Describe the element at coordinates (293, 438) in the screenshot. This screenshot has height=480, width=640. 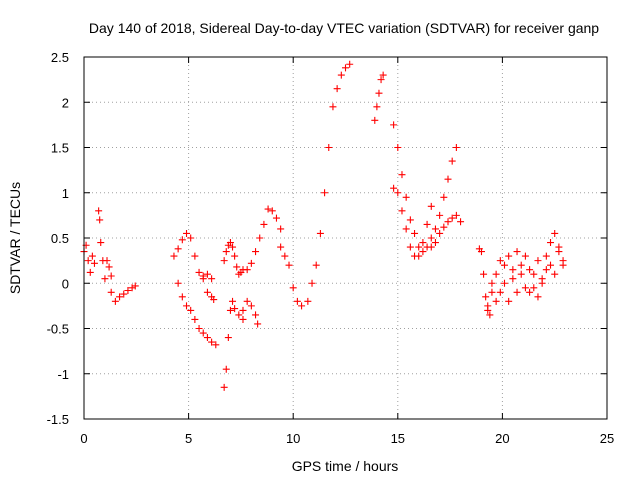
I see `x-tick-label: 10` at that location.